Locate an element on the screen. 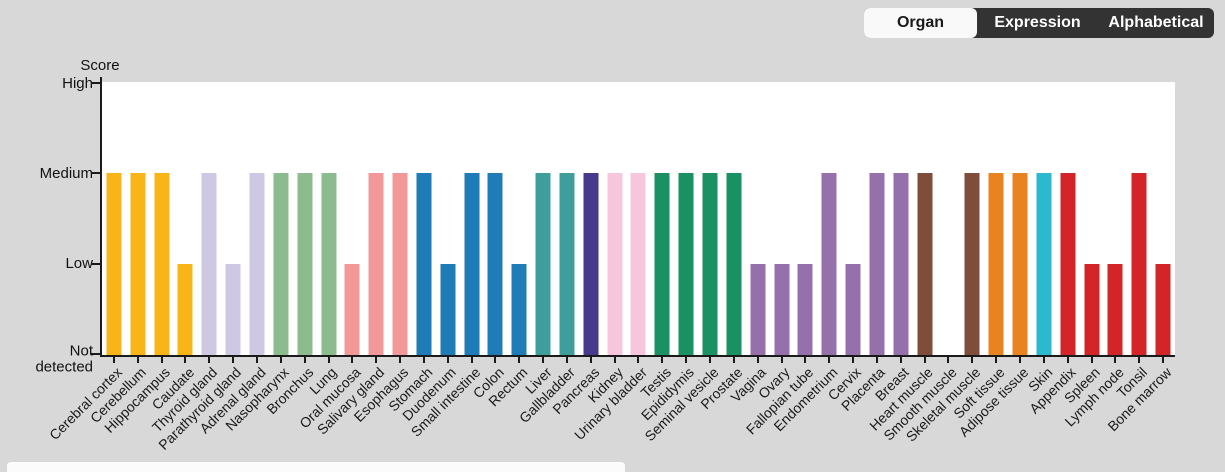 The height and width of the screenshot is (472, 1225). bar-epididymis is located at coordinates (686, 264).